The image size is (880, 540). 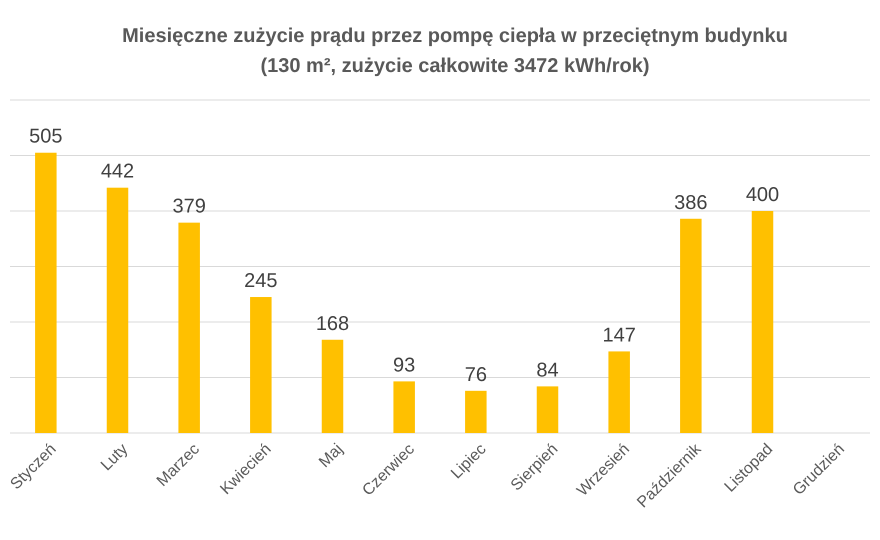 What do you see at coordinates (691, 203) in the screenshot?
I see `data-label: 386` at bounding box center [691, 203].